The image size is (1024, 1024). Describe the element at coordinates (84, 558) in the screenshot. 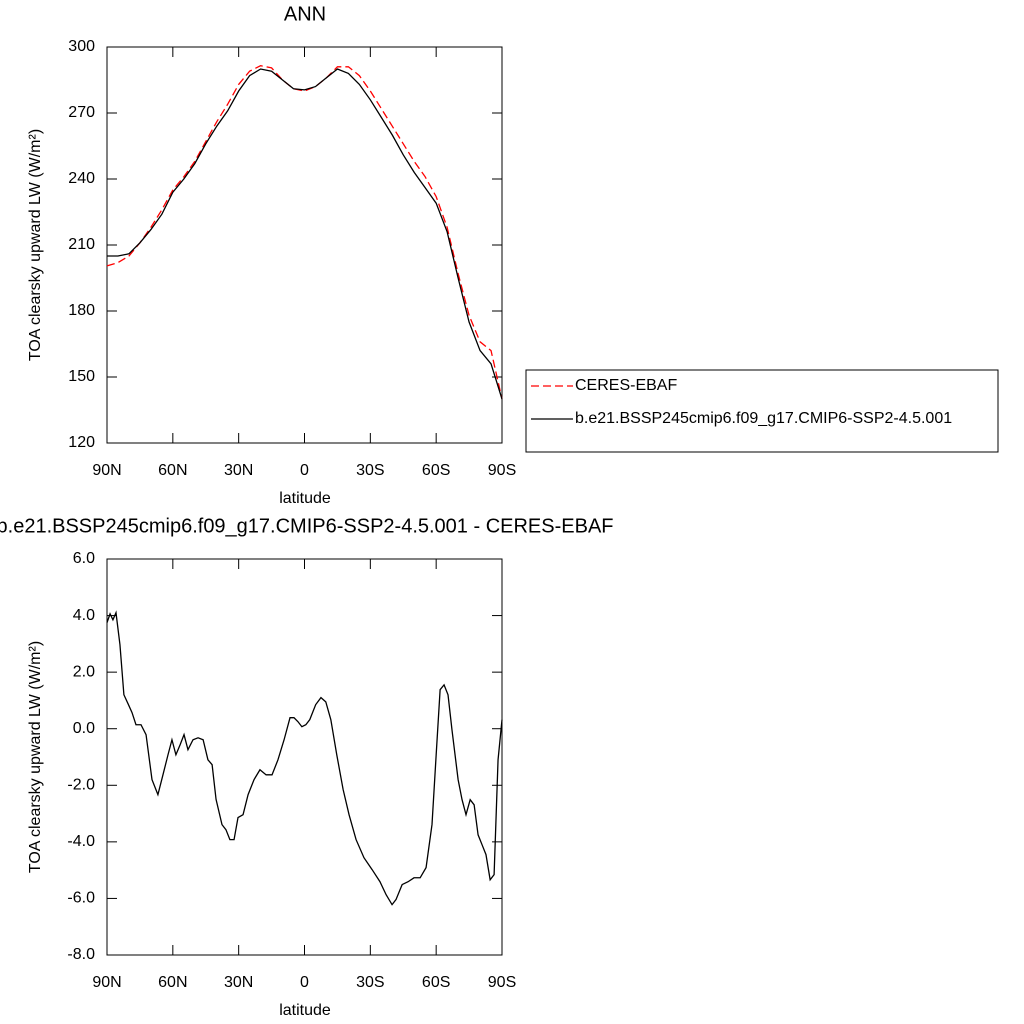

I see `y-tick-label: 6.0` at that location.